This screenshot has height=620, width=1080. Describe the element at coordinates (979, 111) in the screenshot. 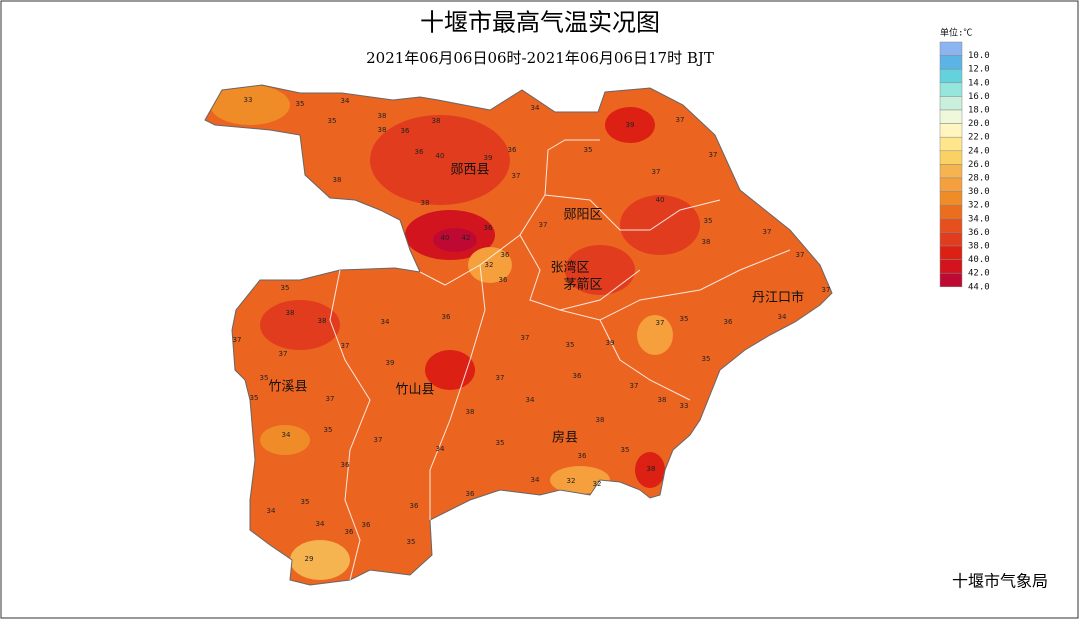

I see `legend-label: 18.0` at that location.